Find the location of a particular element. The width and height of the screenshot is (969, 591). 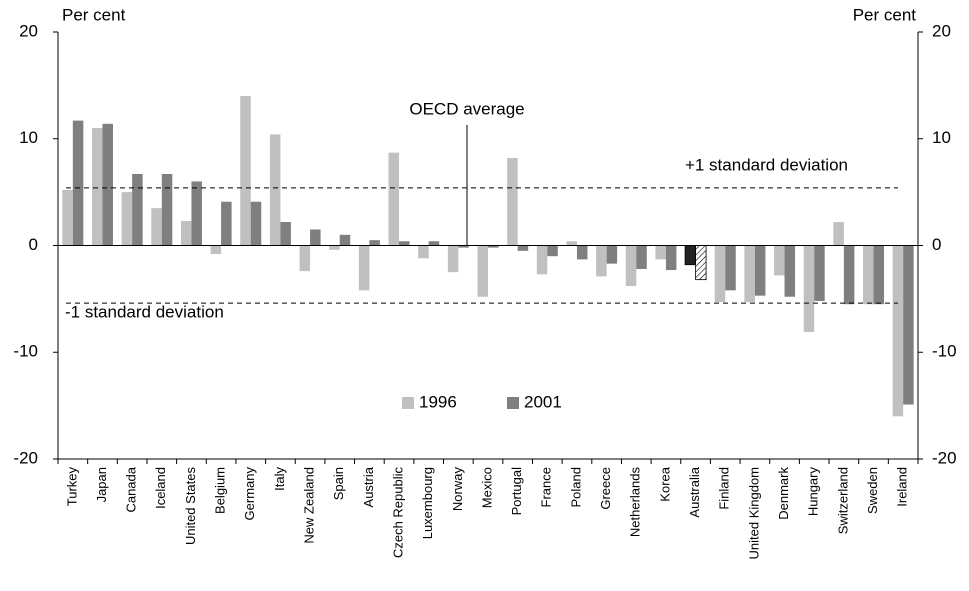

x-tick-label: France is located at coordinates (546, 487).